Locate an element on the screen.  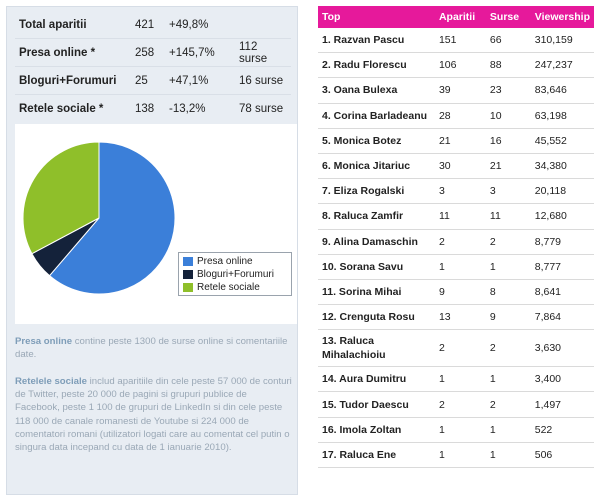
table-row: 17. Raluca Ene 1 1 506 is located at coordinates (456, 455).